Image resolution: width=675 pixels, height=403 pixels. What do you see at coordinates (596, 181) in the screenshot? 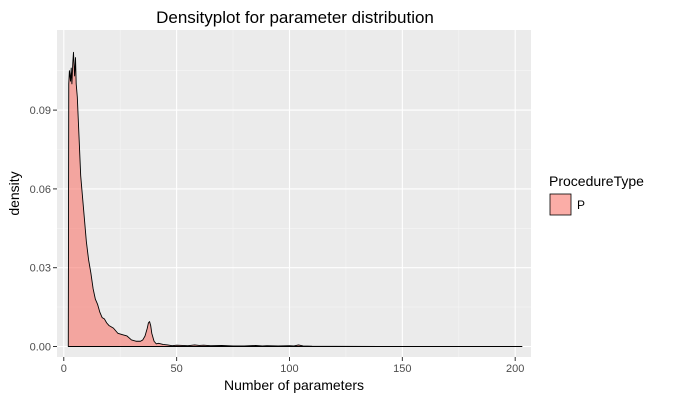
I see `legend-title: ProcedureType` at bounding box center [596, 181].